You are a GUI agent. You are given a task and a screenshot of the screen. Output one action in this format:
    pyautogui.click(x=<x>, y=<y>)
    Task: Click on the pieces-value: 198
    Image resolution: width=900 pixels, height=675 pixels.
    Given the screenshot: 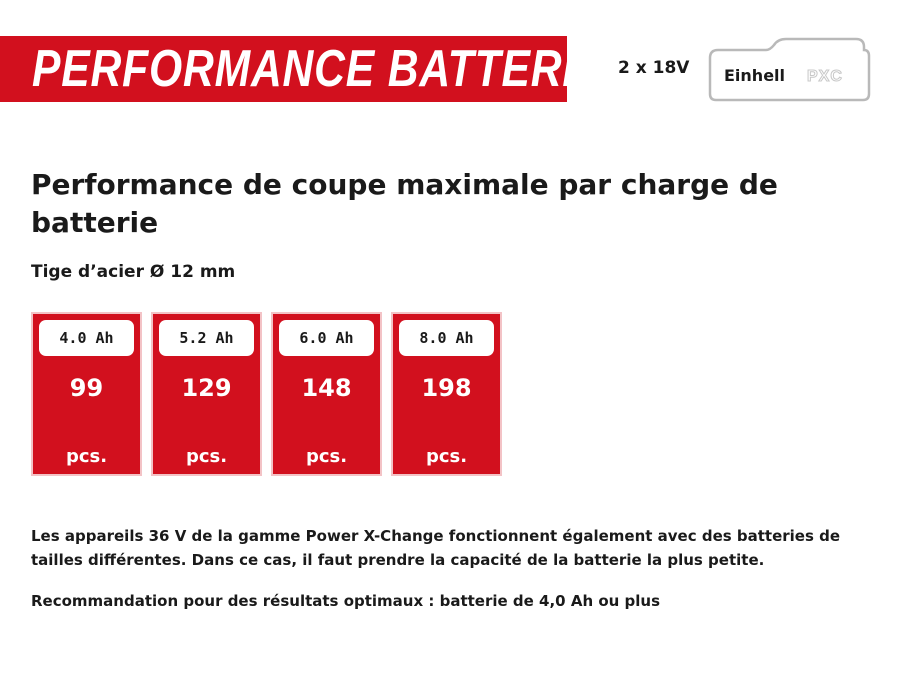 What is the action you would take?
    pyautogui.click(x=446, y=388)
    